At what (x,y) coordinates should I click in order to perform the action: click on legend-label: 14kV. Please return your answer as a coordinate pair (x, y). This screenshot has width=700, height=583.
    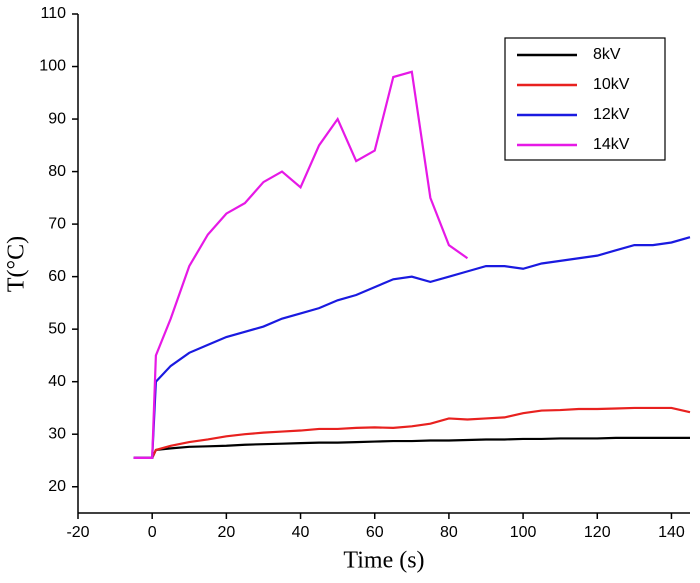
    Looking at the image, I should click on (611, 144).